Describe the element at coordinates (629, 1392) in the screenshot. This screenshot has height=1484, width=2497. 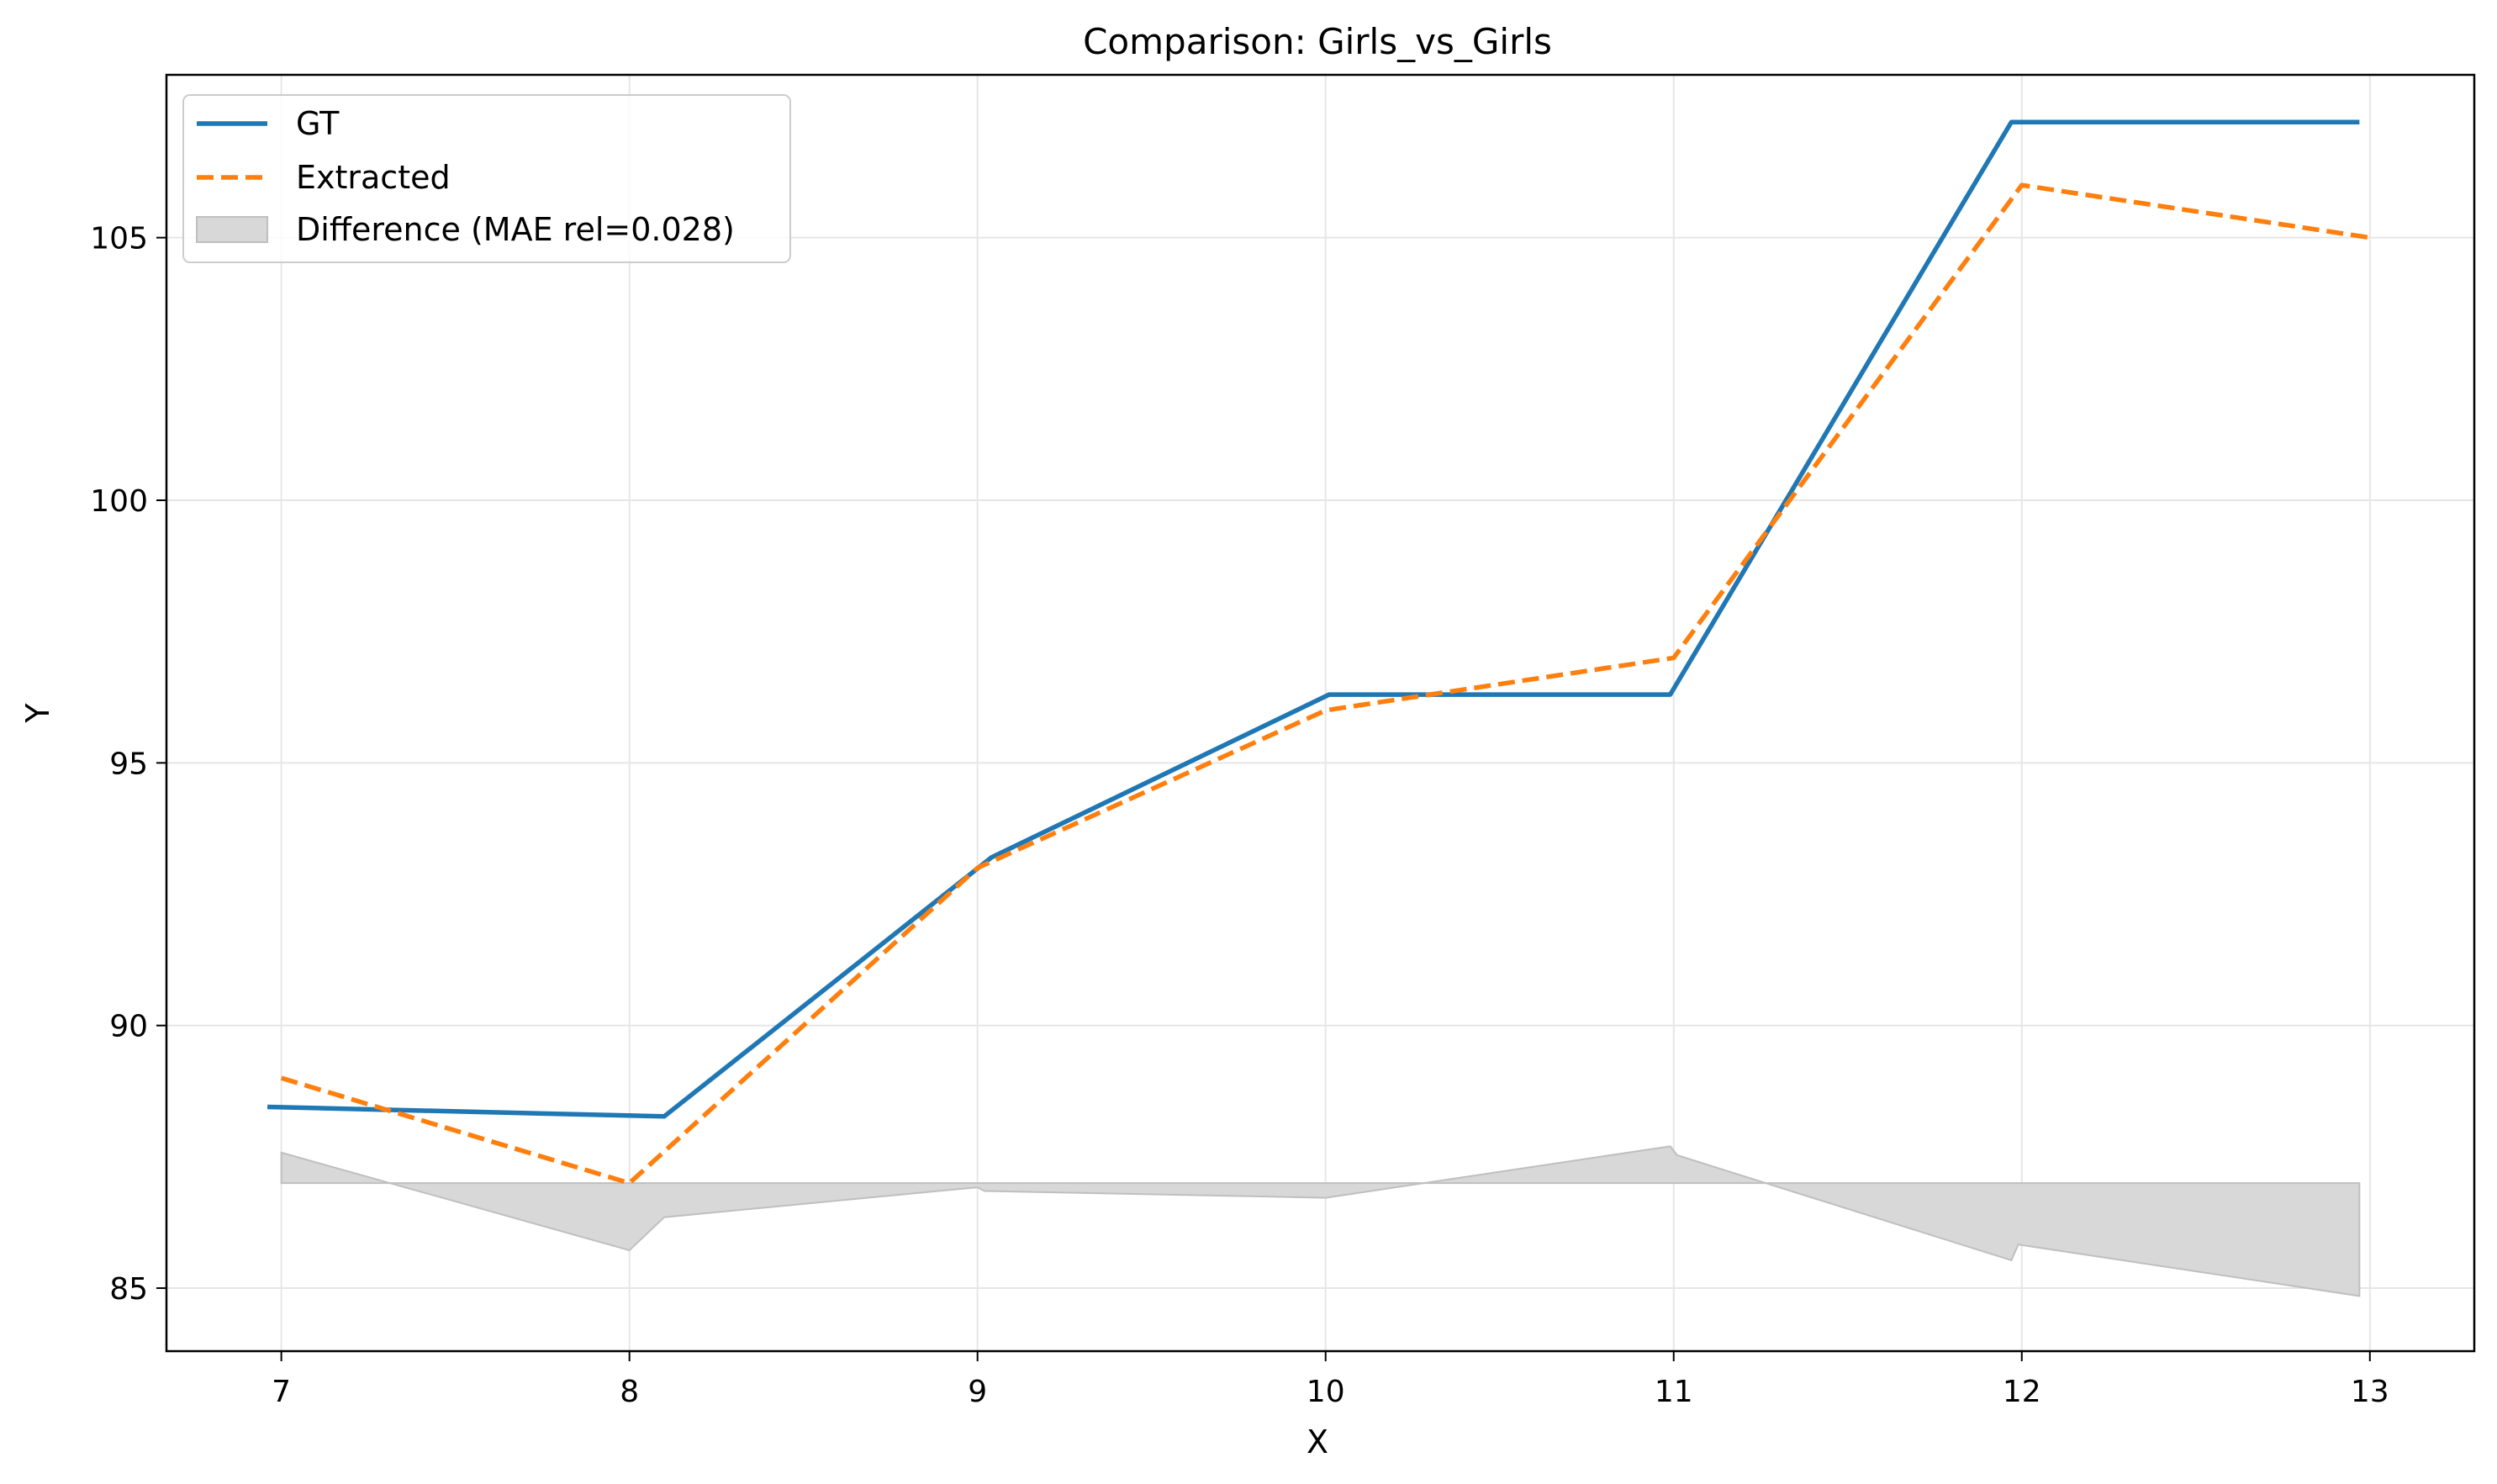
I see `x-tick-label: 8` at that location.